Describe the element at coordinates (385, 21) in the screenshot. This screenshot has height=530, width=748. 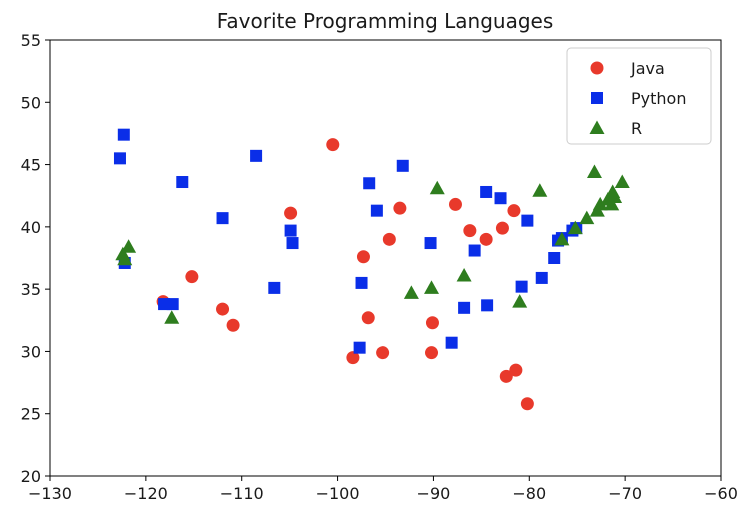
I see `chart-title: Favorite Programming Languages` at that location.